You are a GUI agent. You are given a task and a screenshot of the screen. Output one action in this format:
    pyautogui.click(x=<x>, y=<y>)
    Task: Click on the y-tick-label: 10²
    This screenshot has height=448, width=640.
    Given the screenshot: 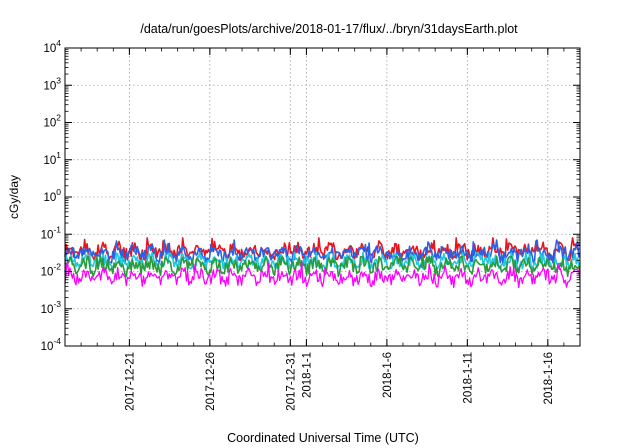 What is the action you would take?
    pyautogui.click(x=52, y=121)
    